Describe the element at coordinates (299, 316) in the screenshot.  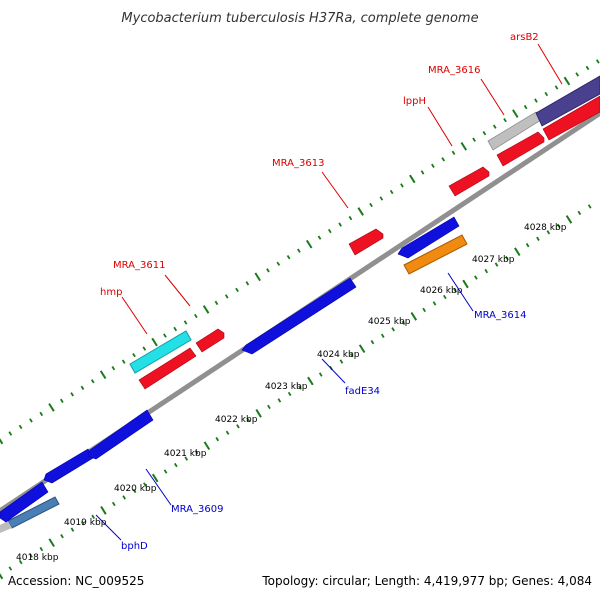
I see `gene-fadE34` at that location.